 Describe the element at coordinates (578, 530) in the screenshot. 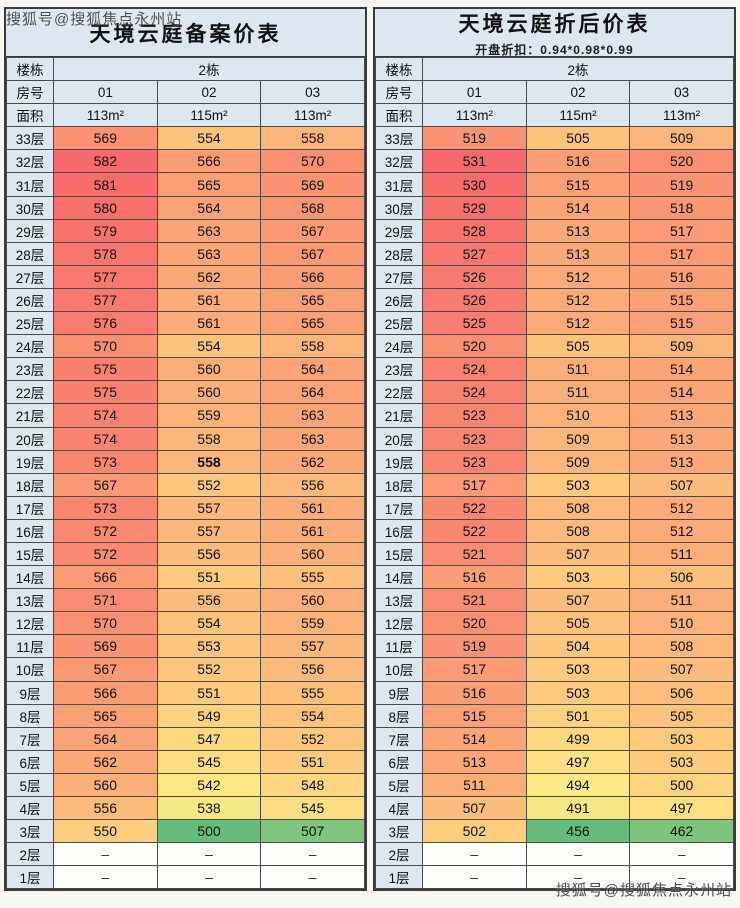

I see `price-cell: 508` at that location.